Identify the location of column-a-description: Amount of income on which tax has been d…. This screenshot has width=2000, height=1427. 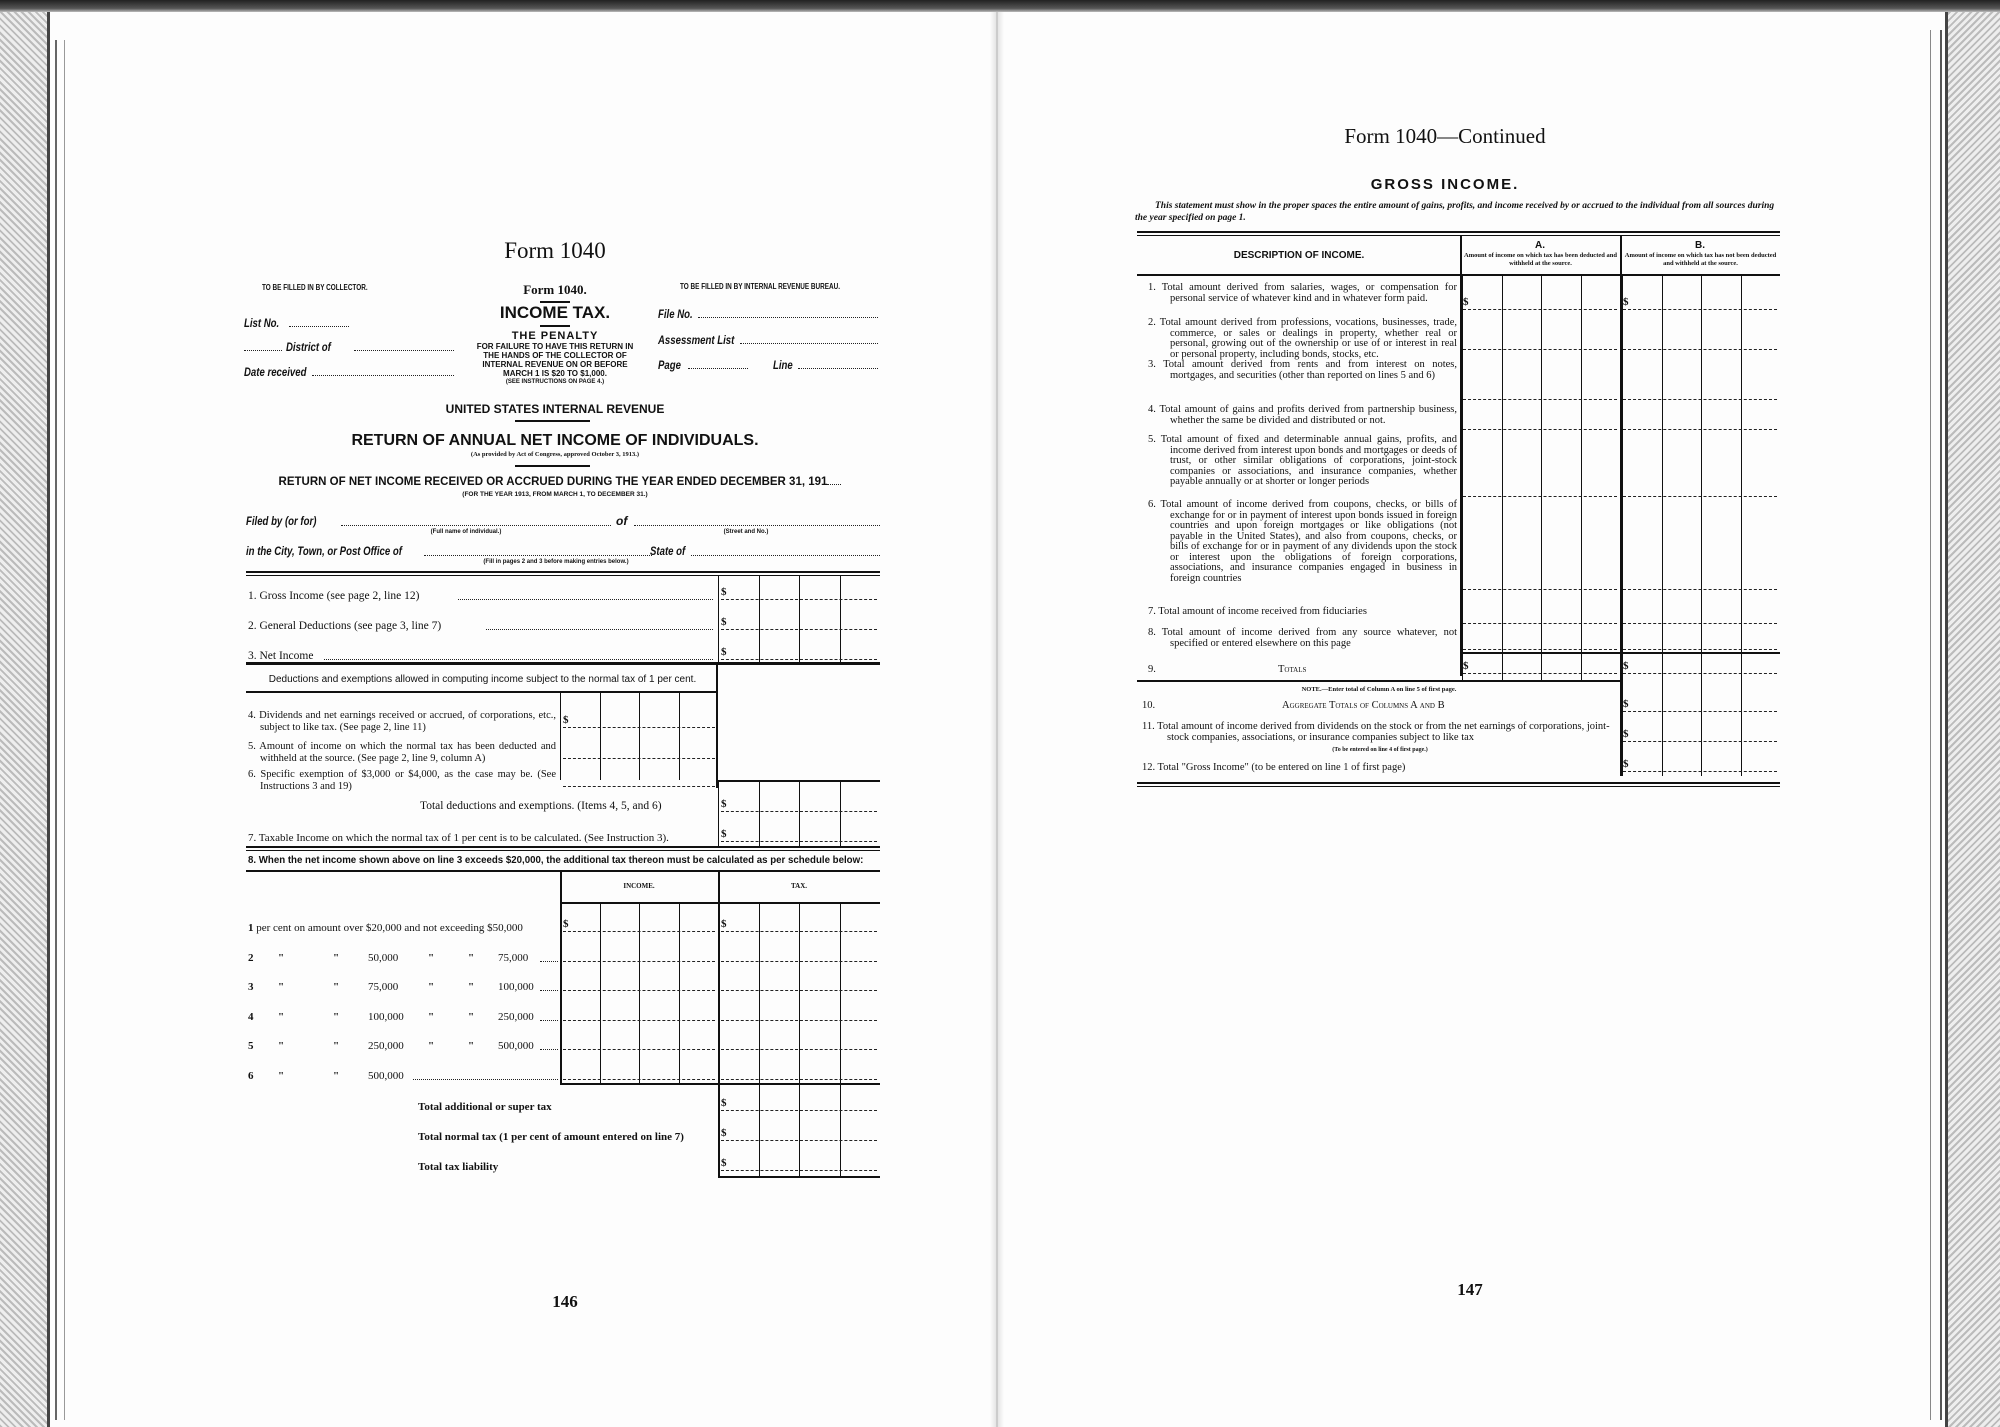
(1540, 259).